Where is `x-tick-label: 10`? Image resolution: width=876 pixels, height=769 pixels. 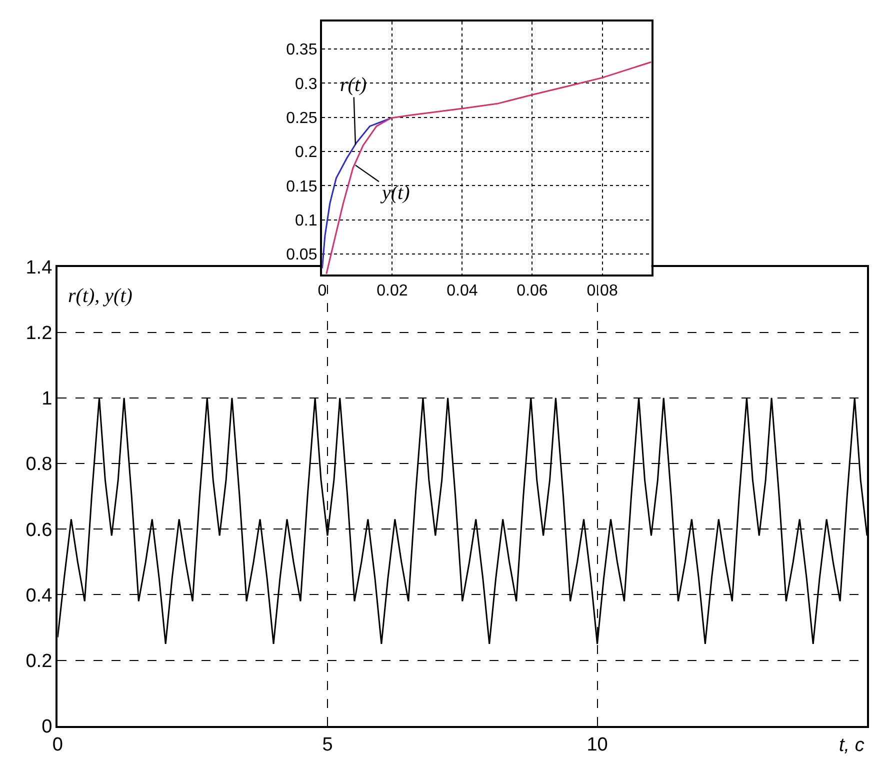
x-tick-label: 10 is located at coordinates (597, 745).